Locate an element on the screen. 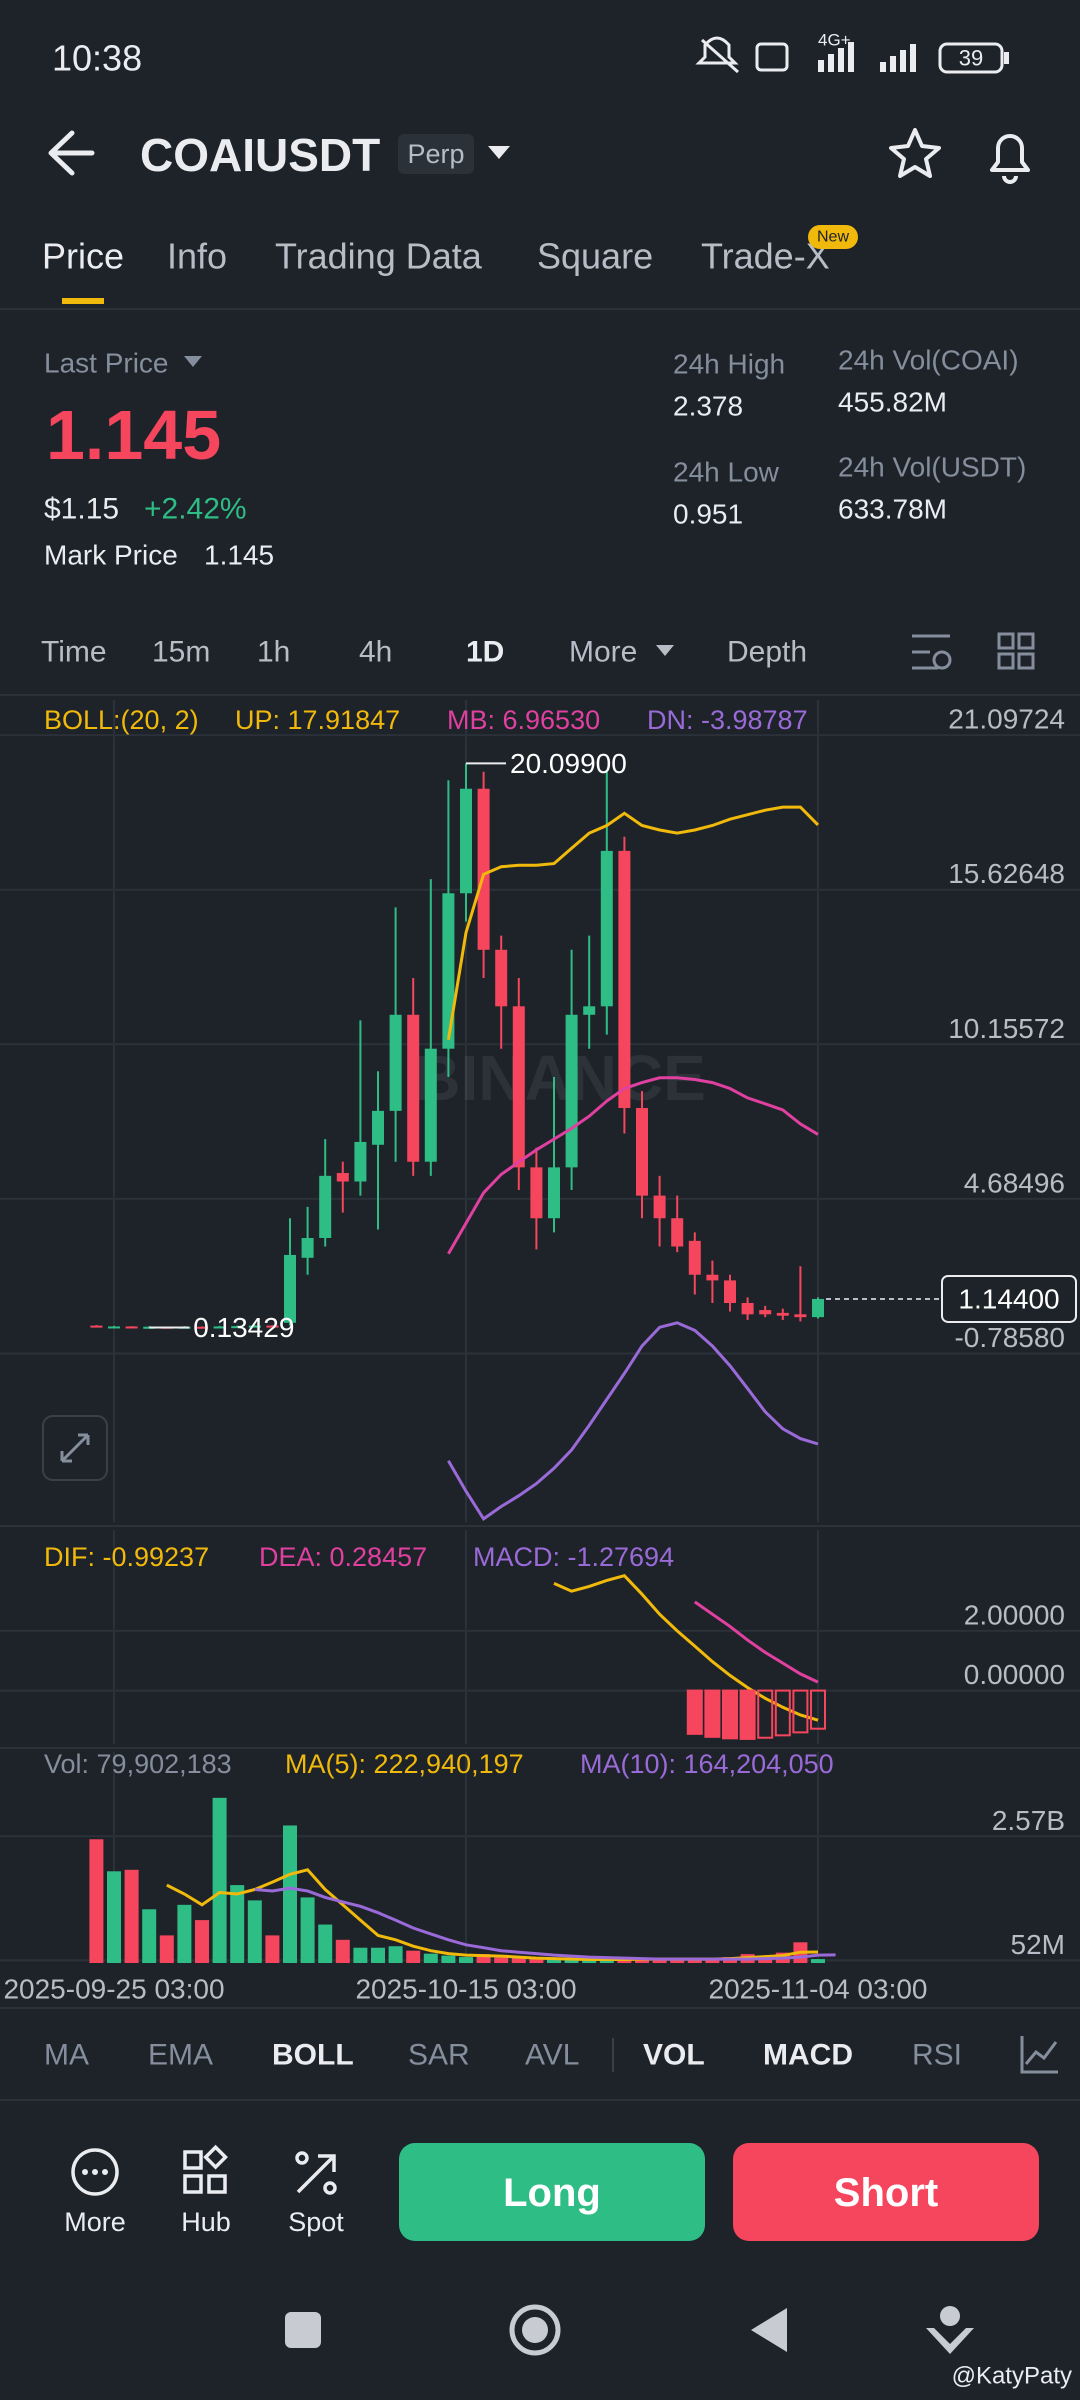  hub-icon is located at coordinates (205, 2169).